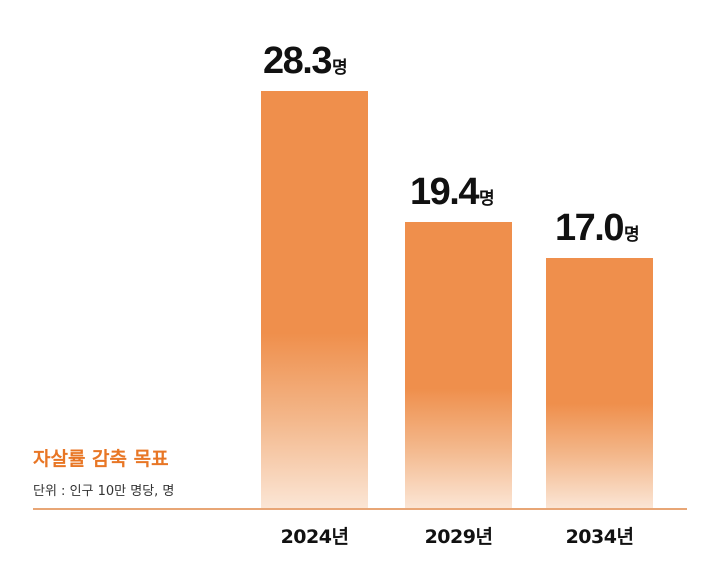  I want to click on unit-note: 단위 : 인구 10만 명당, 명, so click(104, 491).